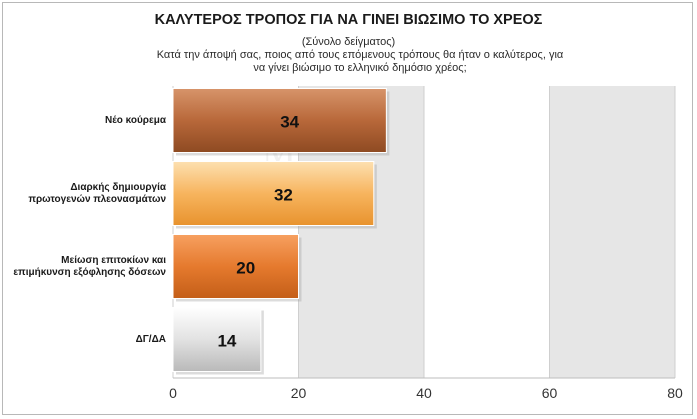 This screenshot has height=419, width=697. I want to click on x-tick-label: 20, so click(299, 393).